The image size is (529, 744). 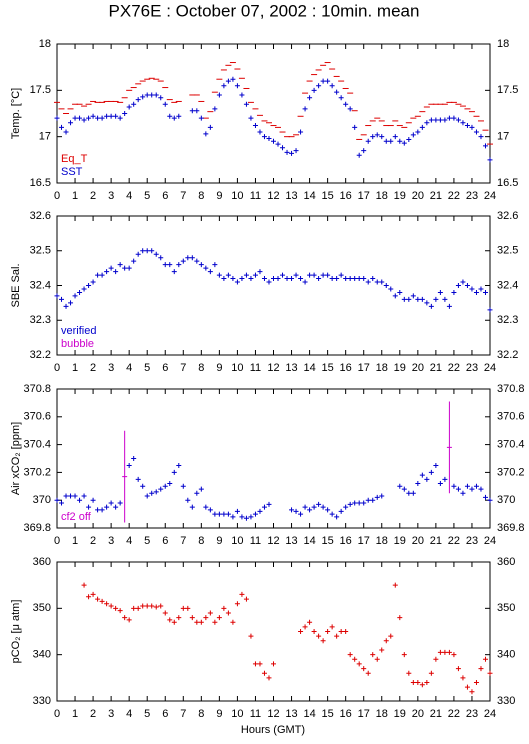 I want to click on legend-entry: cf2 off, so click(x=76, y=517).